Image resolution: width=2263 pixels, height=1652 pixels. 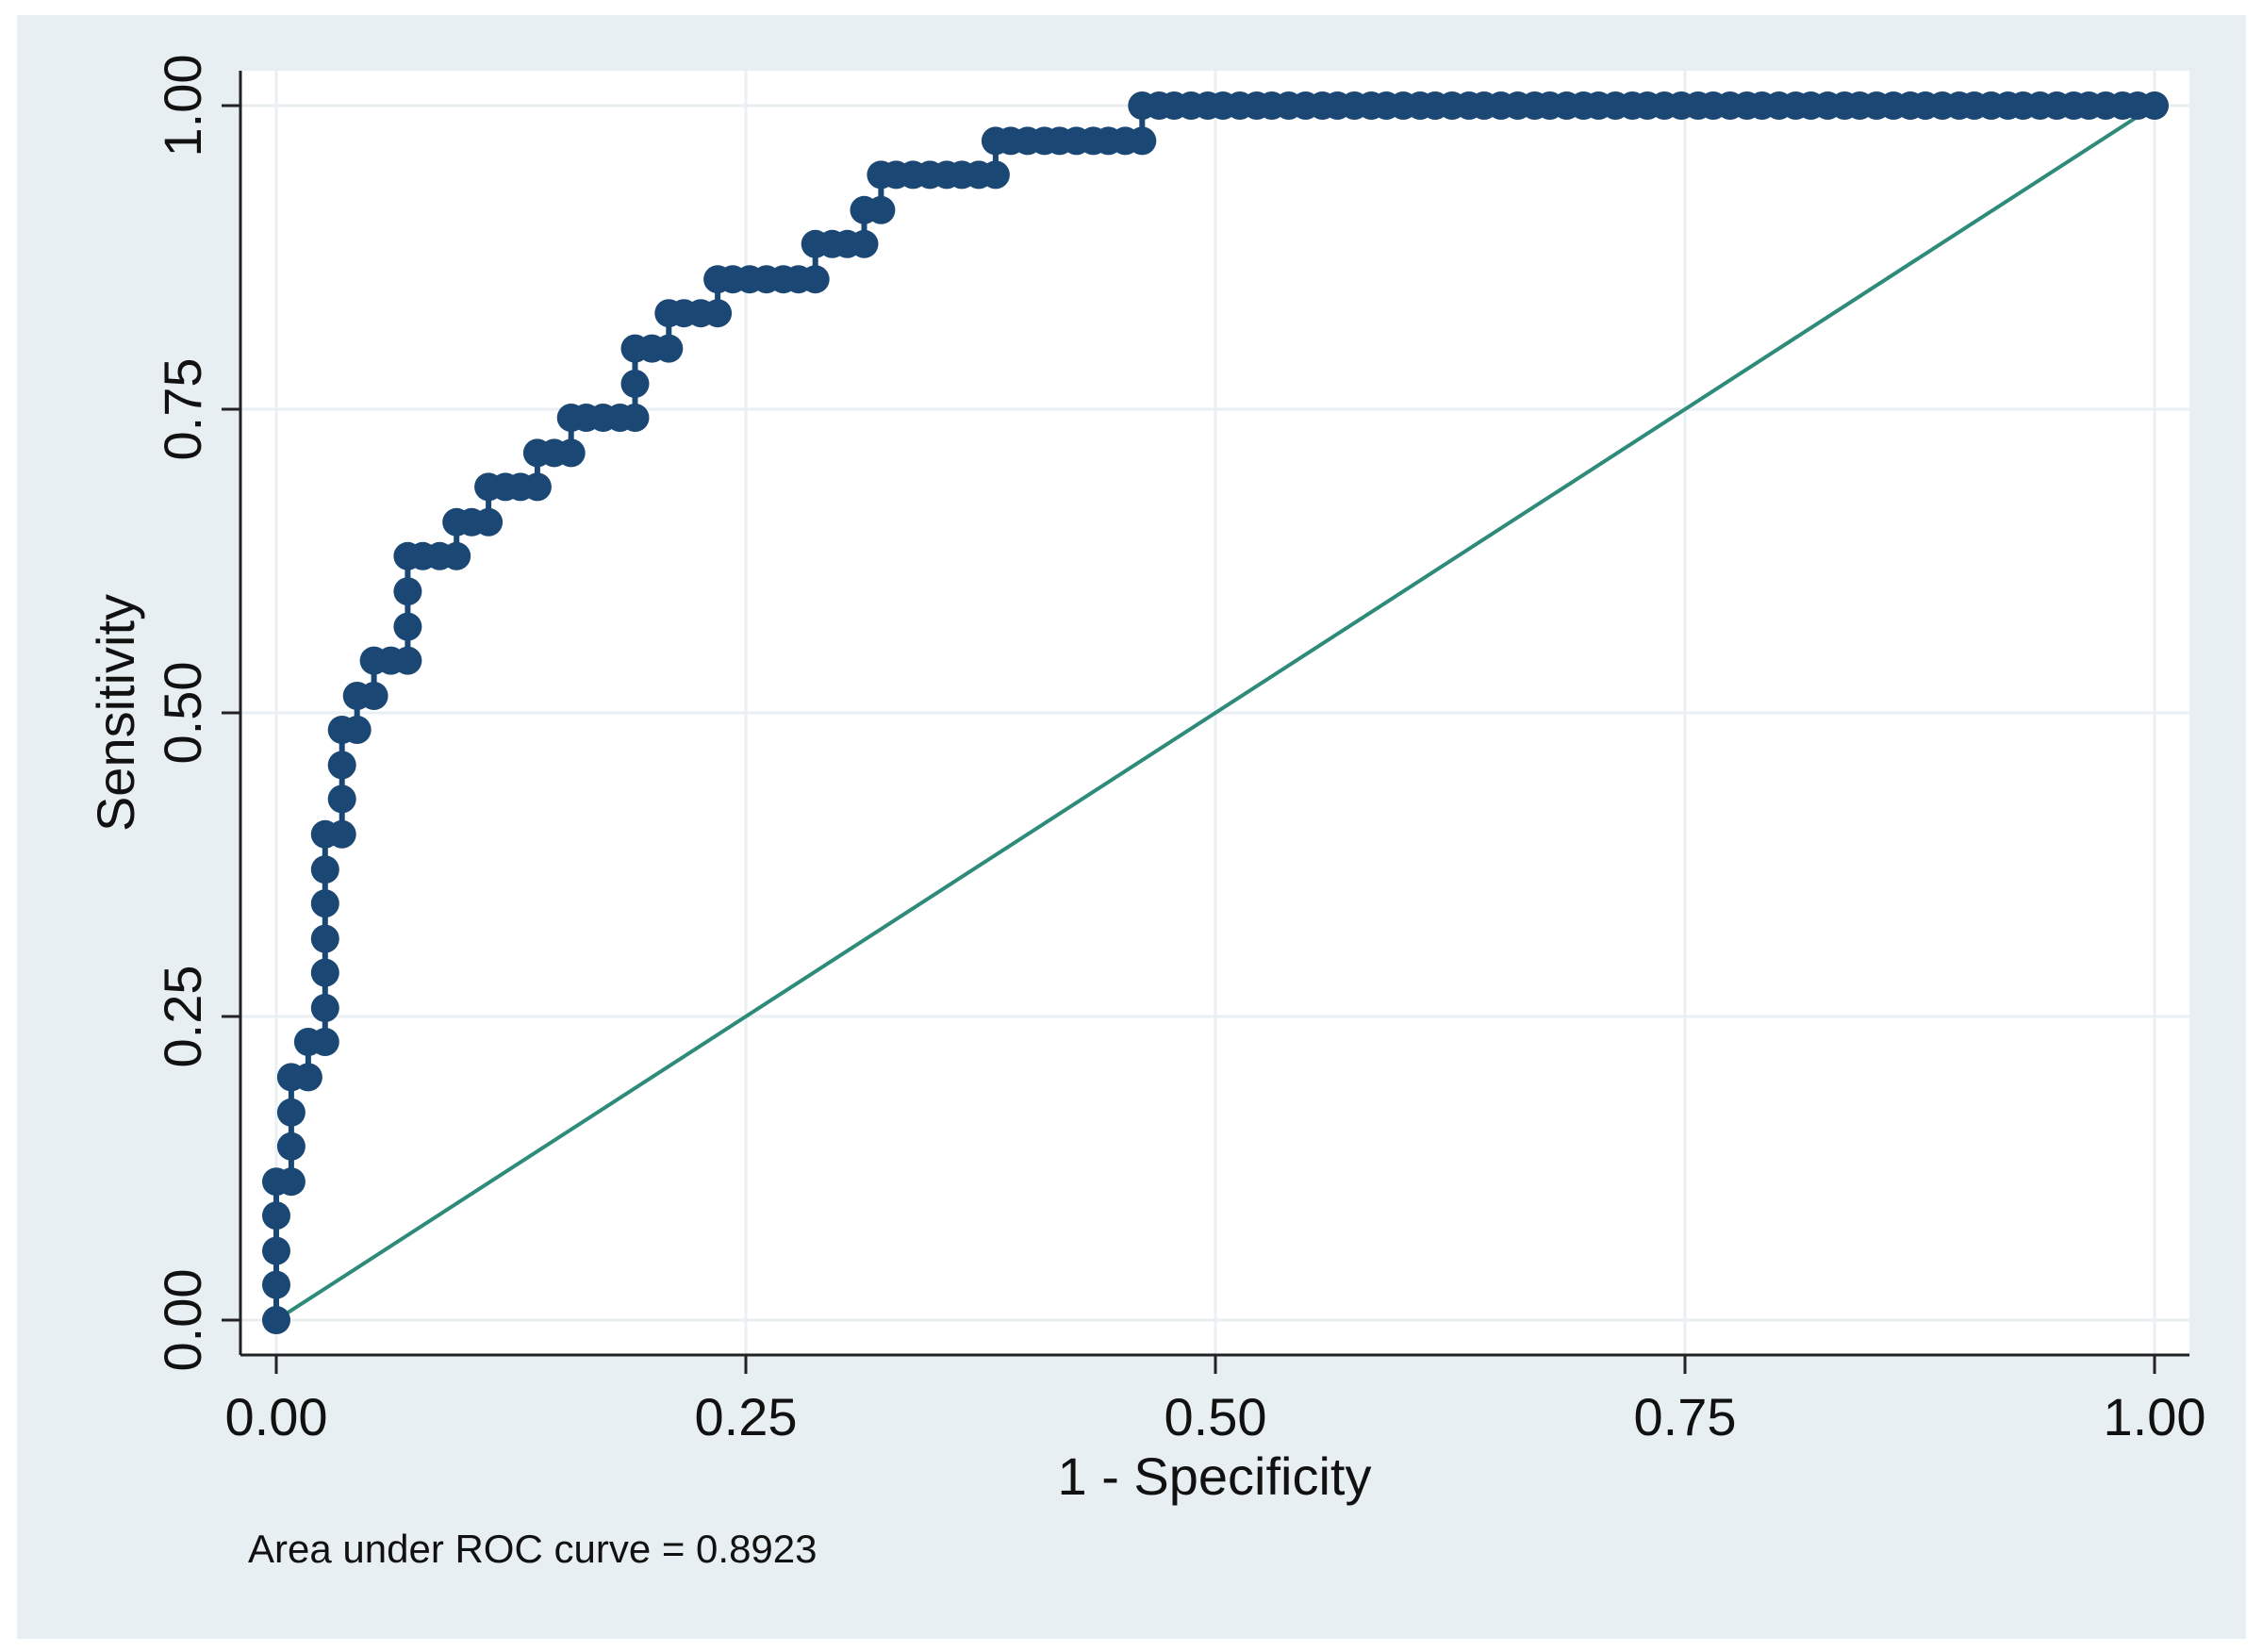 What do you see at coordinates (182, 1017) in the screenshot?
I see `y-tick-label: 0.25` at bounding box center [182, 1017].